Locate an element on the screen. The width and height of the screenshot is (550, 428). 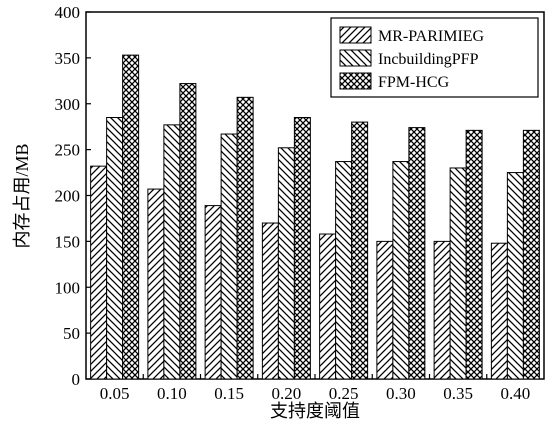
legend-entry: MR-PARIMIEG is located at coordinates (412, 35).